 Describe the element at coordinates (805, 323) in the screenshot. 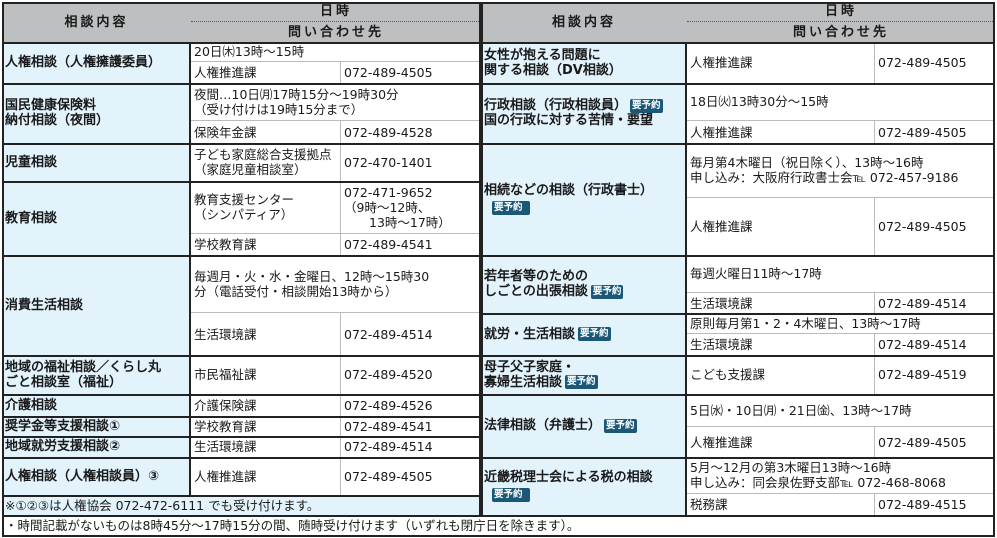

I see `schedule-text: 原則毎月第1・2・4木曜日、13時～17時` at that location.